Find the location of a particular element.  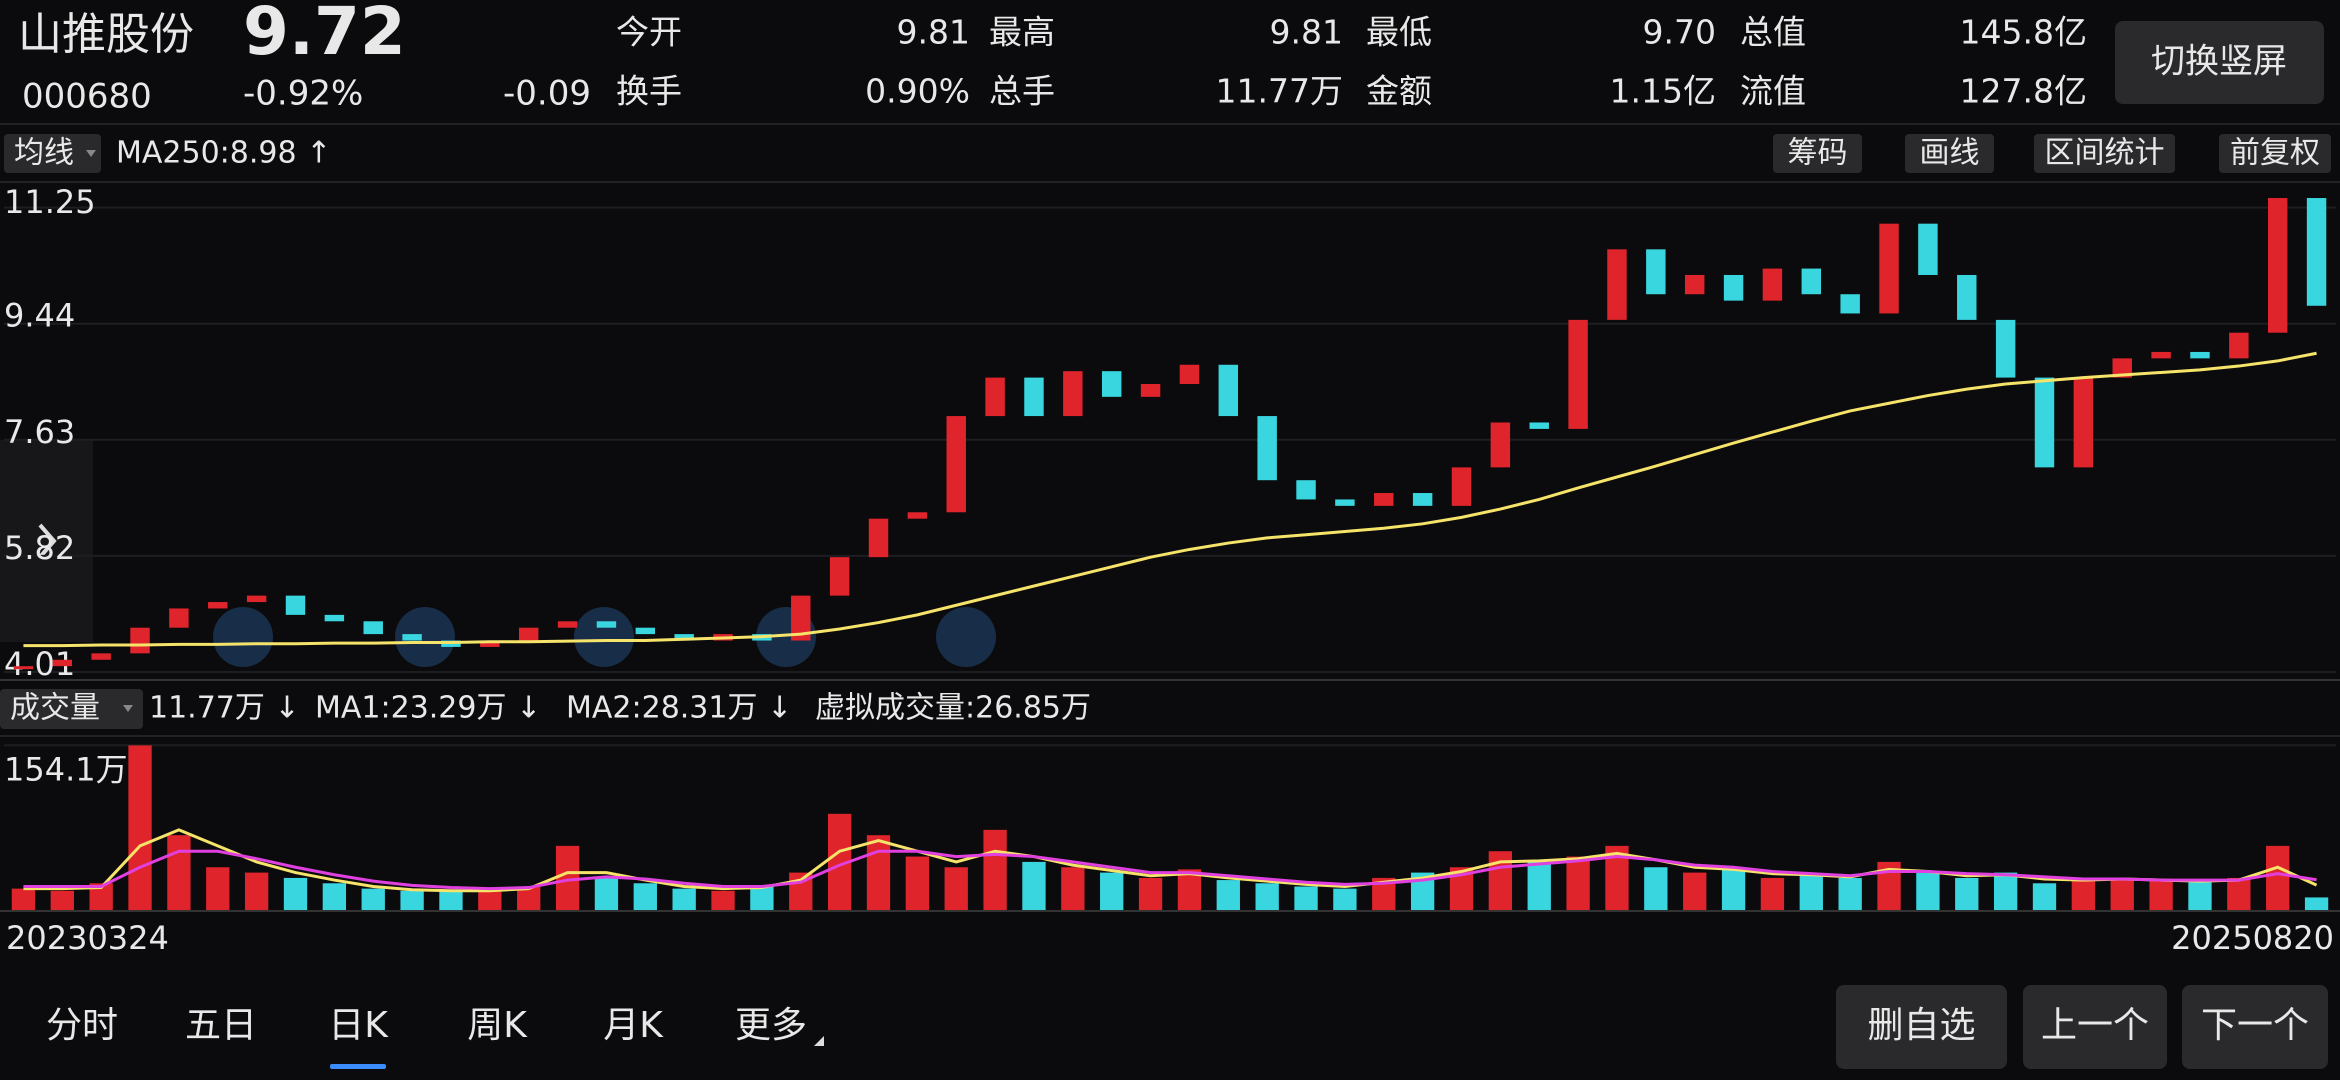

price: 9.72 is located at coordinates (324, 35).